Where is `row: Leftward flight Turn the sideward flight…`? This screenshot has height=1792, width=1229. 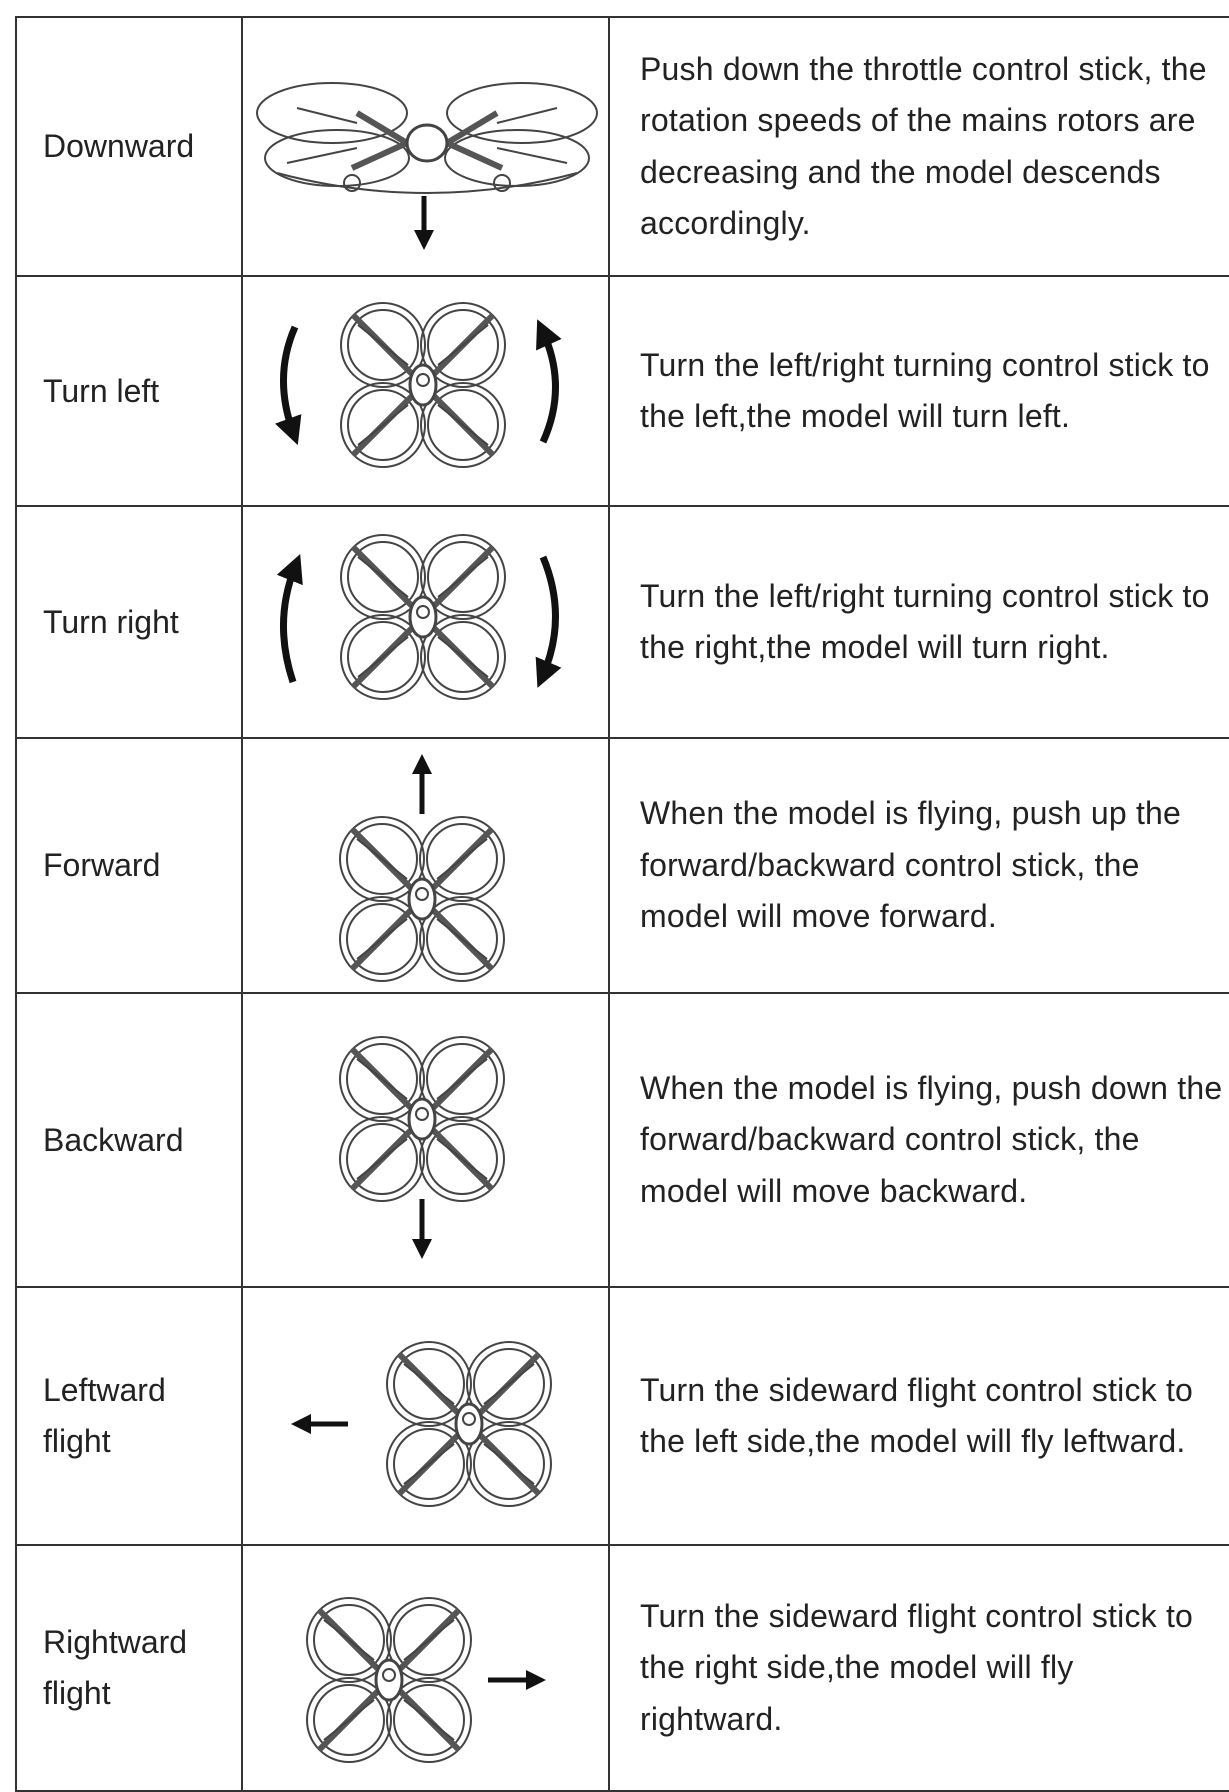
row: Leftward flight Turn the sideward flight… is located at coordinates (622, 1416).